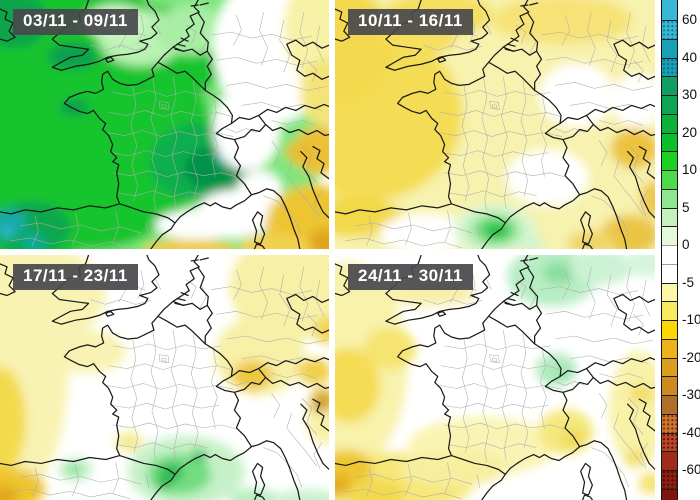 The image size is (700, 500). Describe the element at coordinates (691, 394) in the screenshot. I see `colorbar-tick-label: -30` at that location.